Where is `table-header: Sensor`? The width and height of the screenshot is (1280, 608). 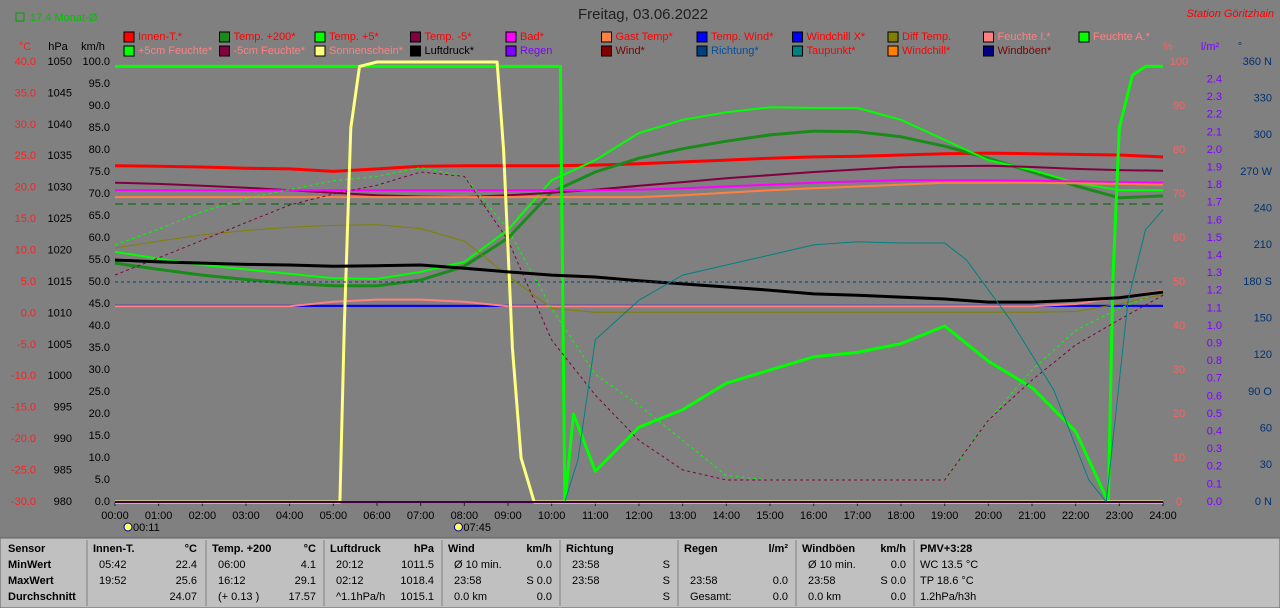
table-header: Sensor is located at coordinates (27, 549).